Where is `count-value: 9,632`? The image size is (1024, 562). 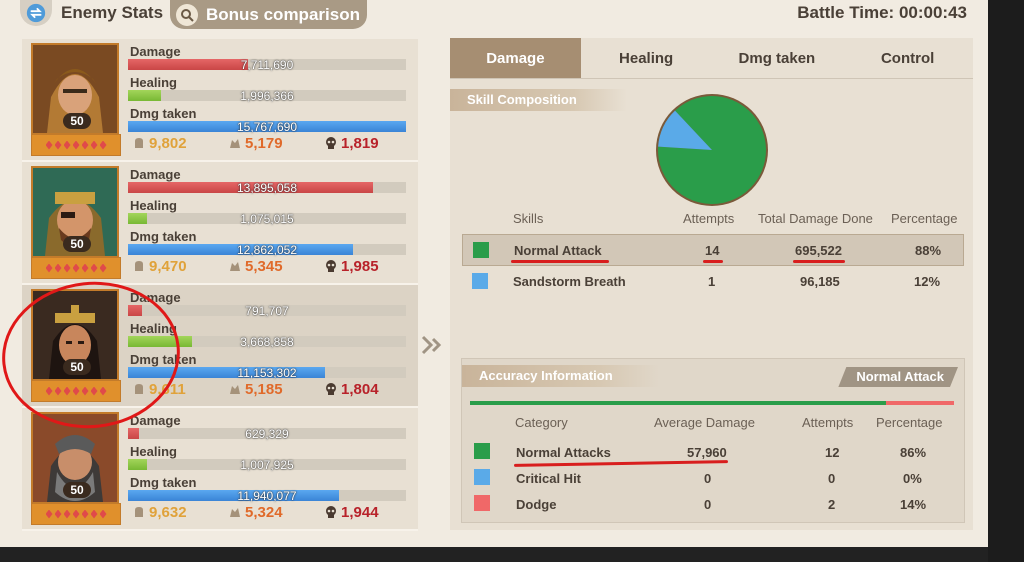
count-value: 9,632 is located at coordinates (168, 512).